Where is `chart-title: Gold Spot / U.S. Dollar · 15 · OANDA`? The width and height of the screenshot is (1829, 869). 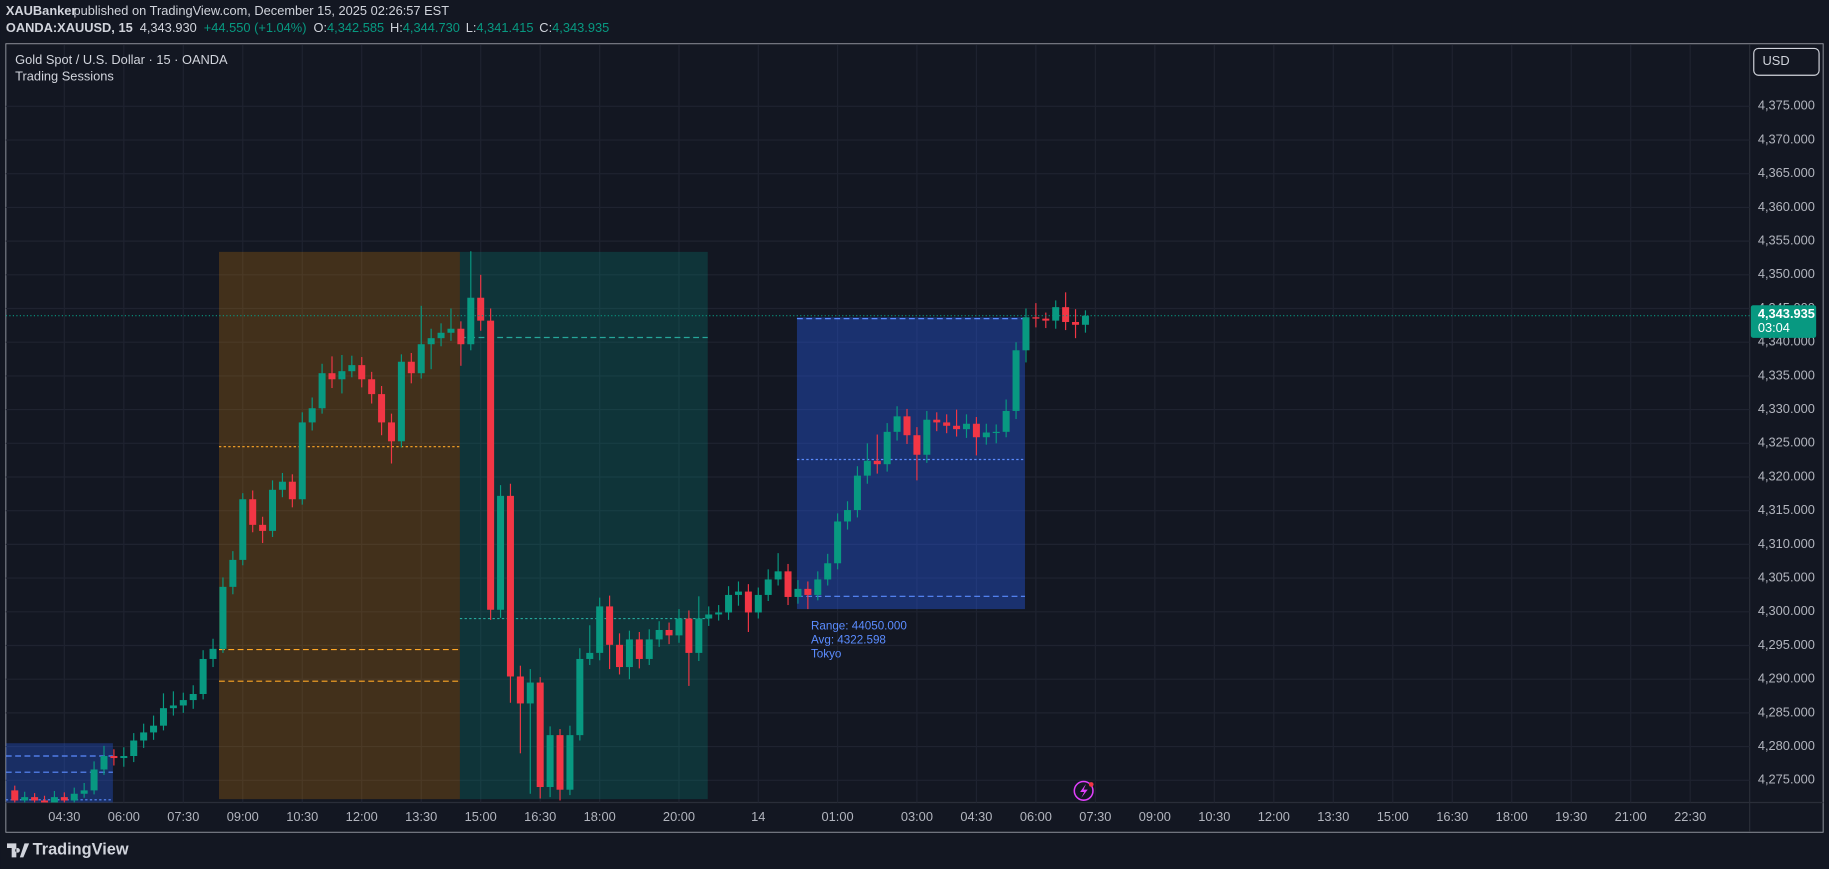 chart-title: Gold Spot / U.S. Dollar · 15 · OANDA is located at coordinates (121, 59).